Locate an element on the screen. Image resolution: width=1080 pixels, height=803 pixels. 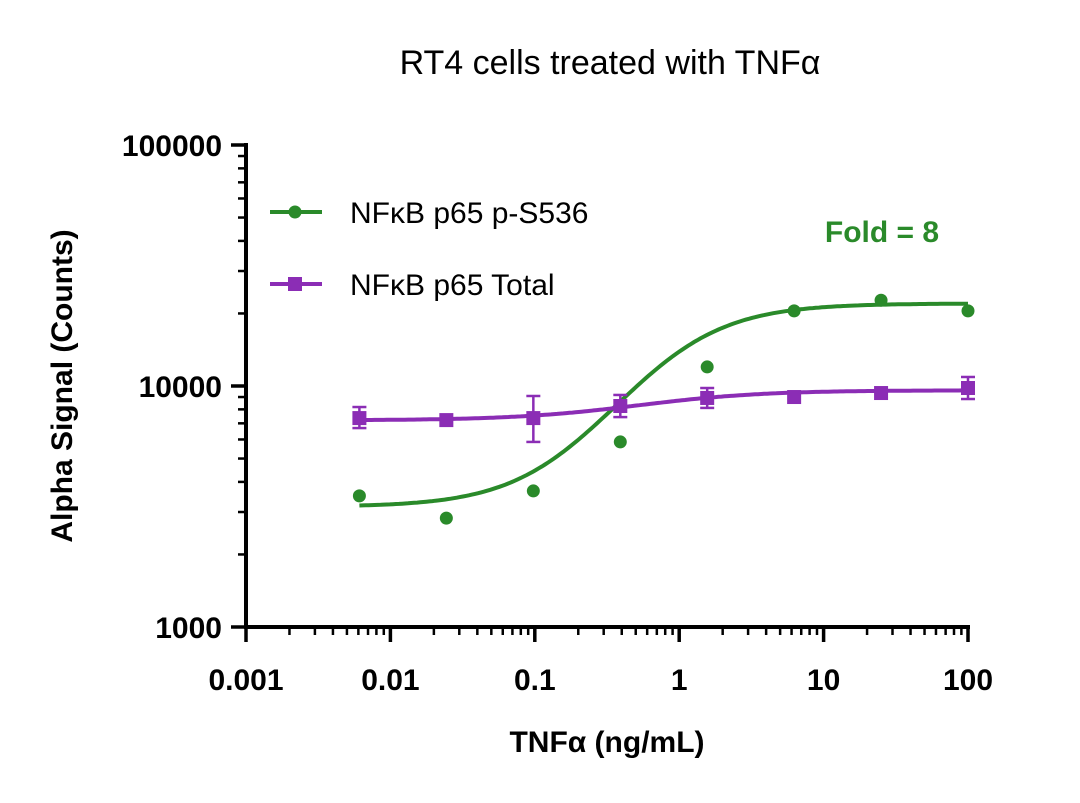
x-tick-label: 1 is located at coordinates (679, 680).